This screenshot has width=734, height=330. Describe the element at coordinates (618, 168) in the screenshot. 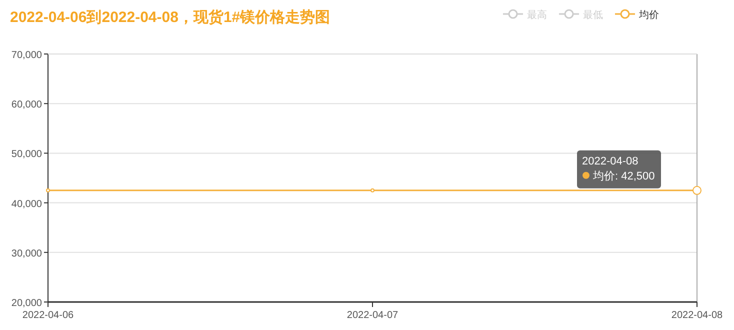

I see `annotation: 2022-04-08 均价: 42,500` at that location.